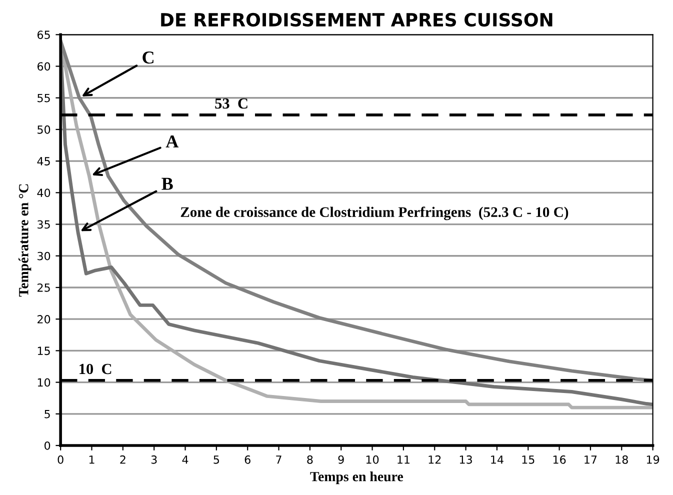 The image size is (673, 495). Describe the element at coordinates (43, 161) in the screenshot. I see `y-tick-label: 45` at that location.